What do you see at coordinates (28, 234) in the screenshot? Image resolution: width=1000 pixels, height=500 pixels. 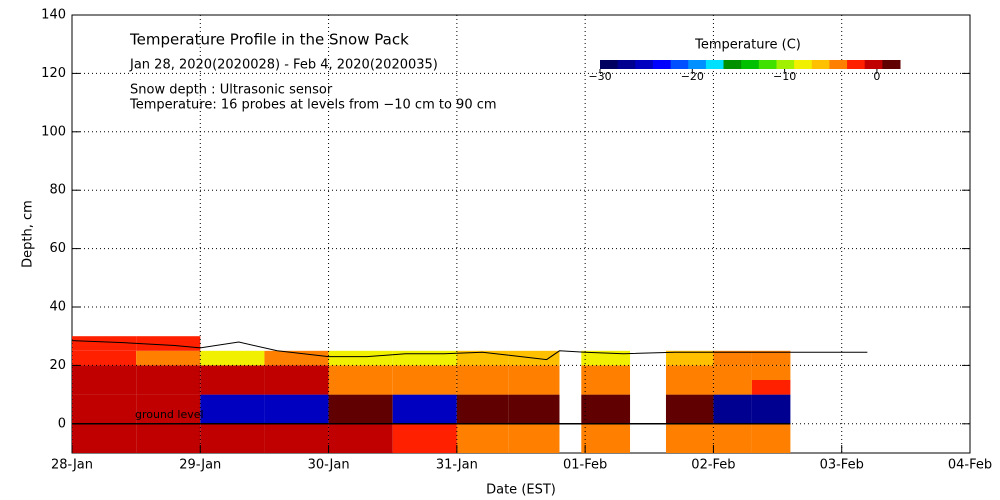 I see `y-axis-label: Depth, cm` at bounding box center [28, 234].